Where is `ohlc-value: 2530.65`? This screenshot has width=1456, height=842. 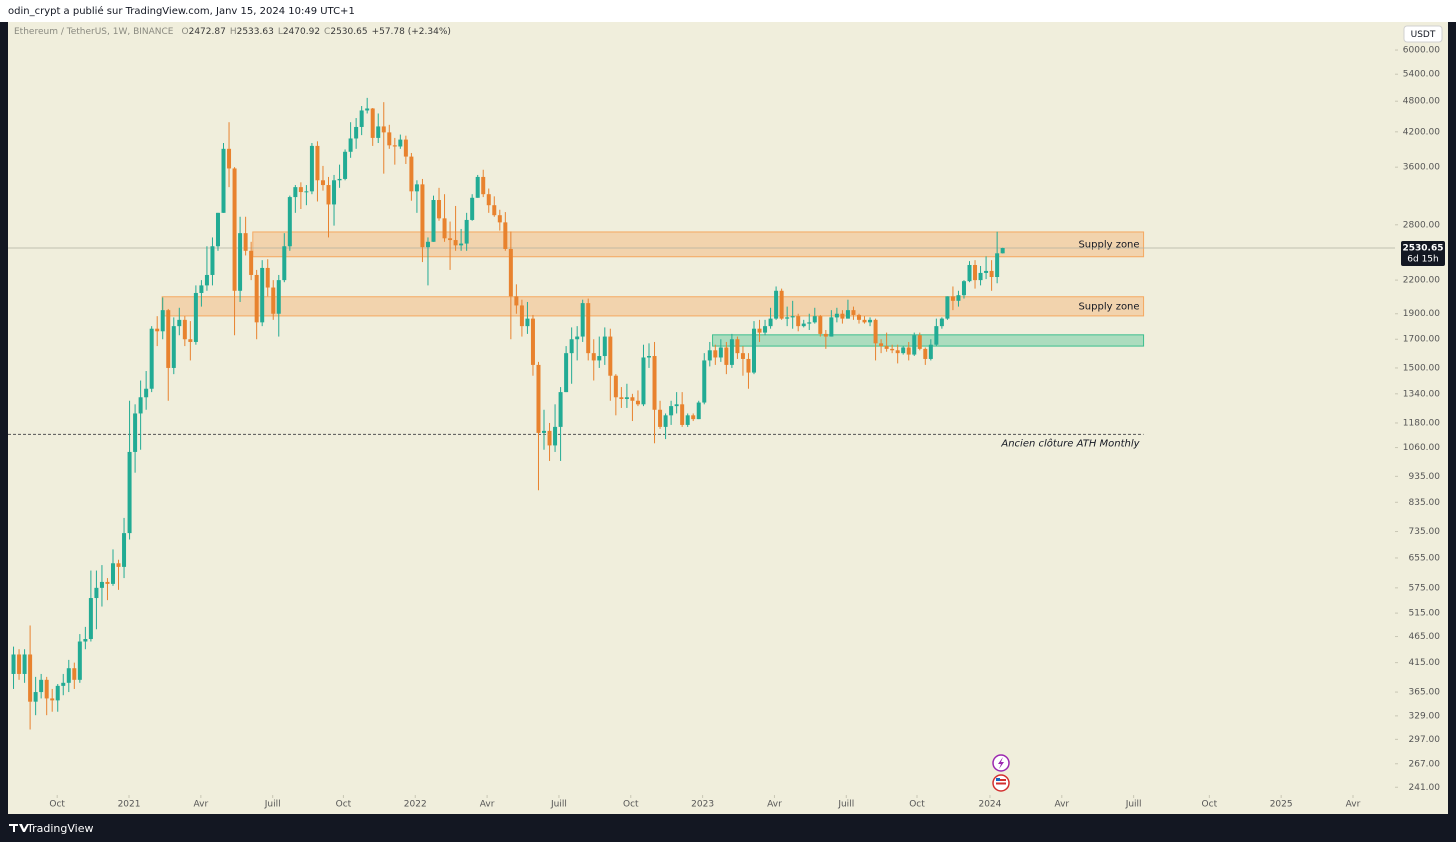 ohlc-value: 2530.65 is located at coordinates (349, 32).